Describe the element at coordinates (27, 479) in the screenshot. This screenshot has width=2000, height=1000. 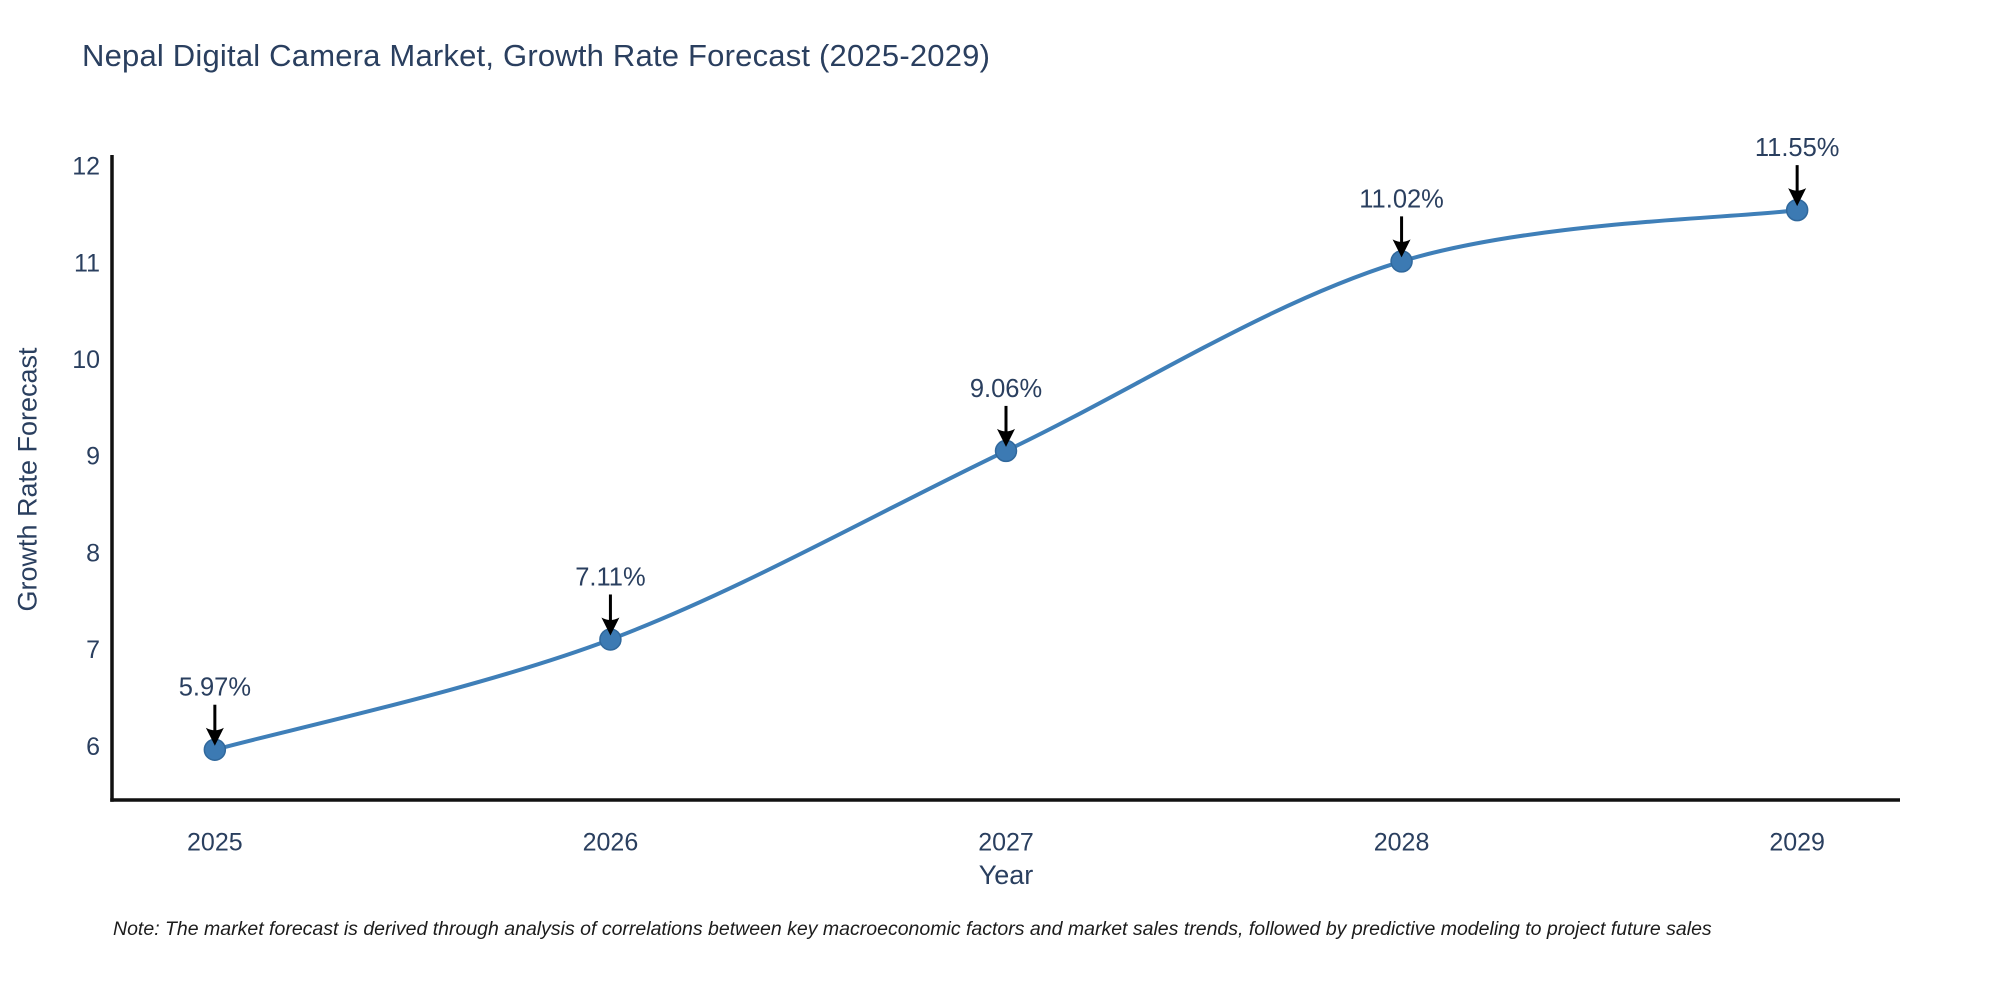
I see `y-axis-title: Growth Rate Forecast` at that location.